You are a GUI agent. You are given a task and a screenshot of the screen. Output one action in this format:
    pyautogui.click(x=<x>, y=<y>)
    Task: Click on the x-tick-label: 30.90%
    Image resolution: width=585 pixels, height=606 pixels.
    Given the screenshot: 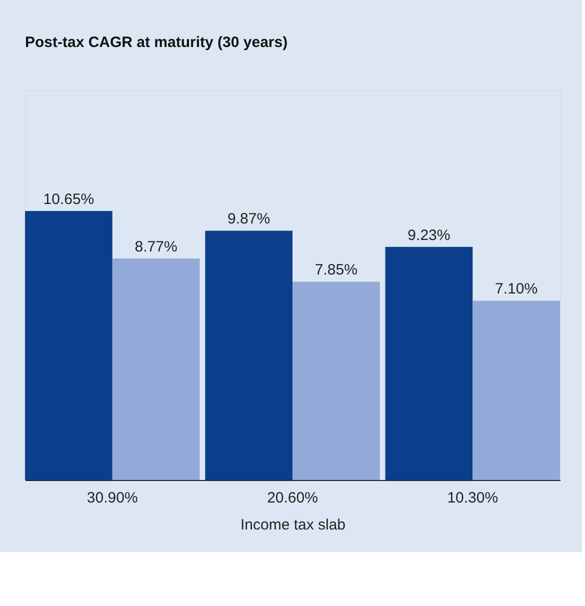 What is the action you would take?
    pyautogui.click(x=112, y=498)
    